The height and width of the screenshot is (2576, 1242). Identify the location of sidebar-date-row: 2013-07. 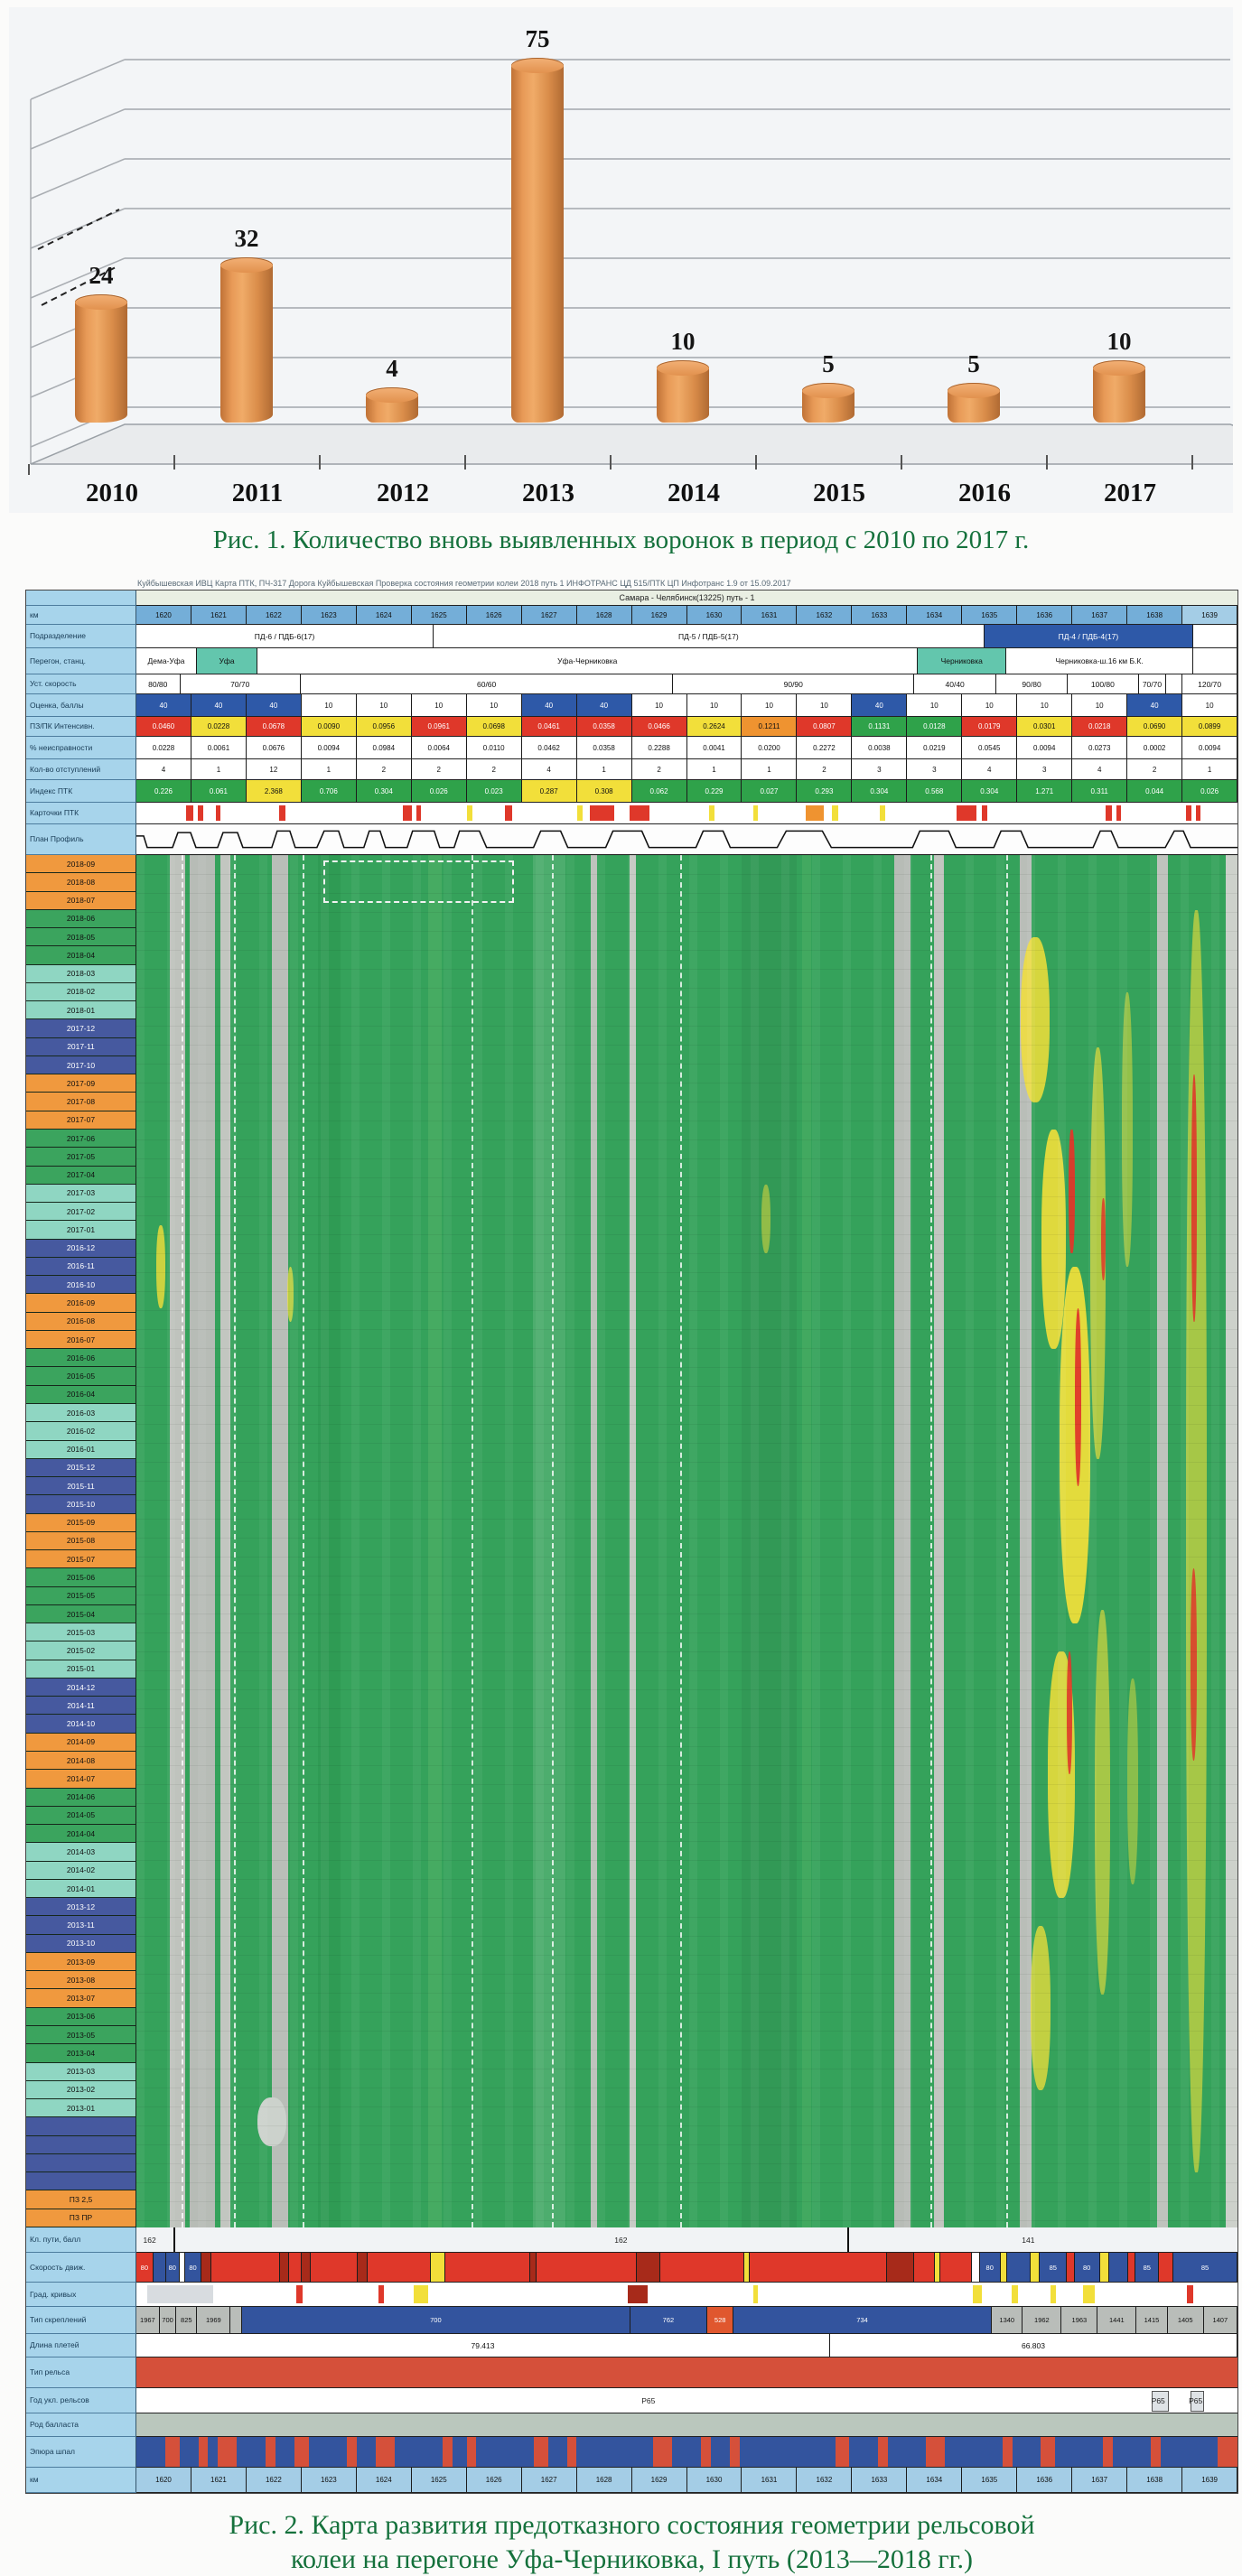
(81, 1998).